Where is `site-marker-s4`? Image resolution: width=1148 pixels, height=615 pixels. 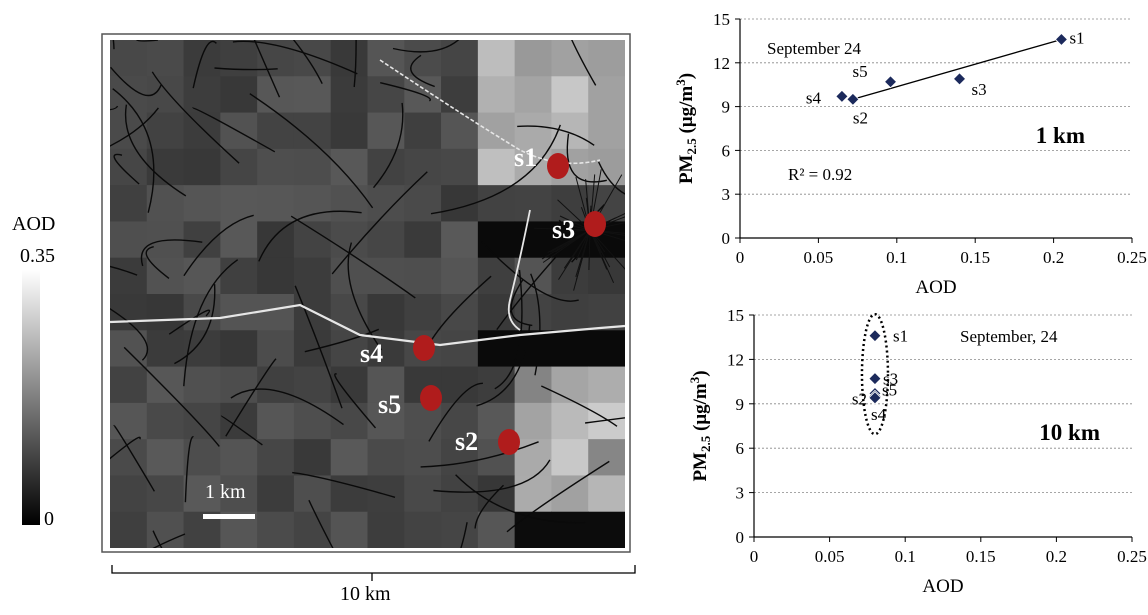
site-marker-s4 is located at coordinates (424, 348).